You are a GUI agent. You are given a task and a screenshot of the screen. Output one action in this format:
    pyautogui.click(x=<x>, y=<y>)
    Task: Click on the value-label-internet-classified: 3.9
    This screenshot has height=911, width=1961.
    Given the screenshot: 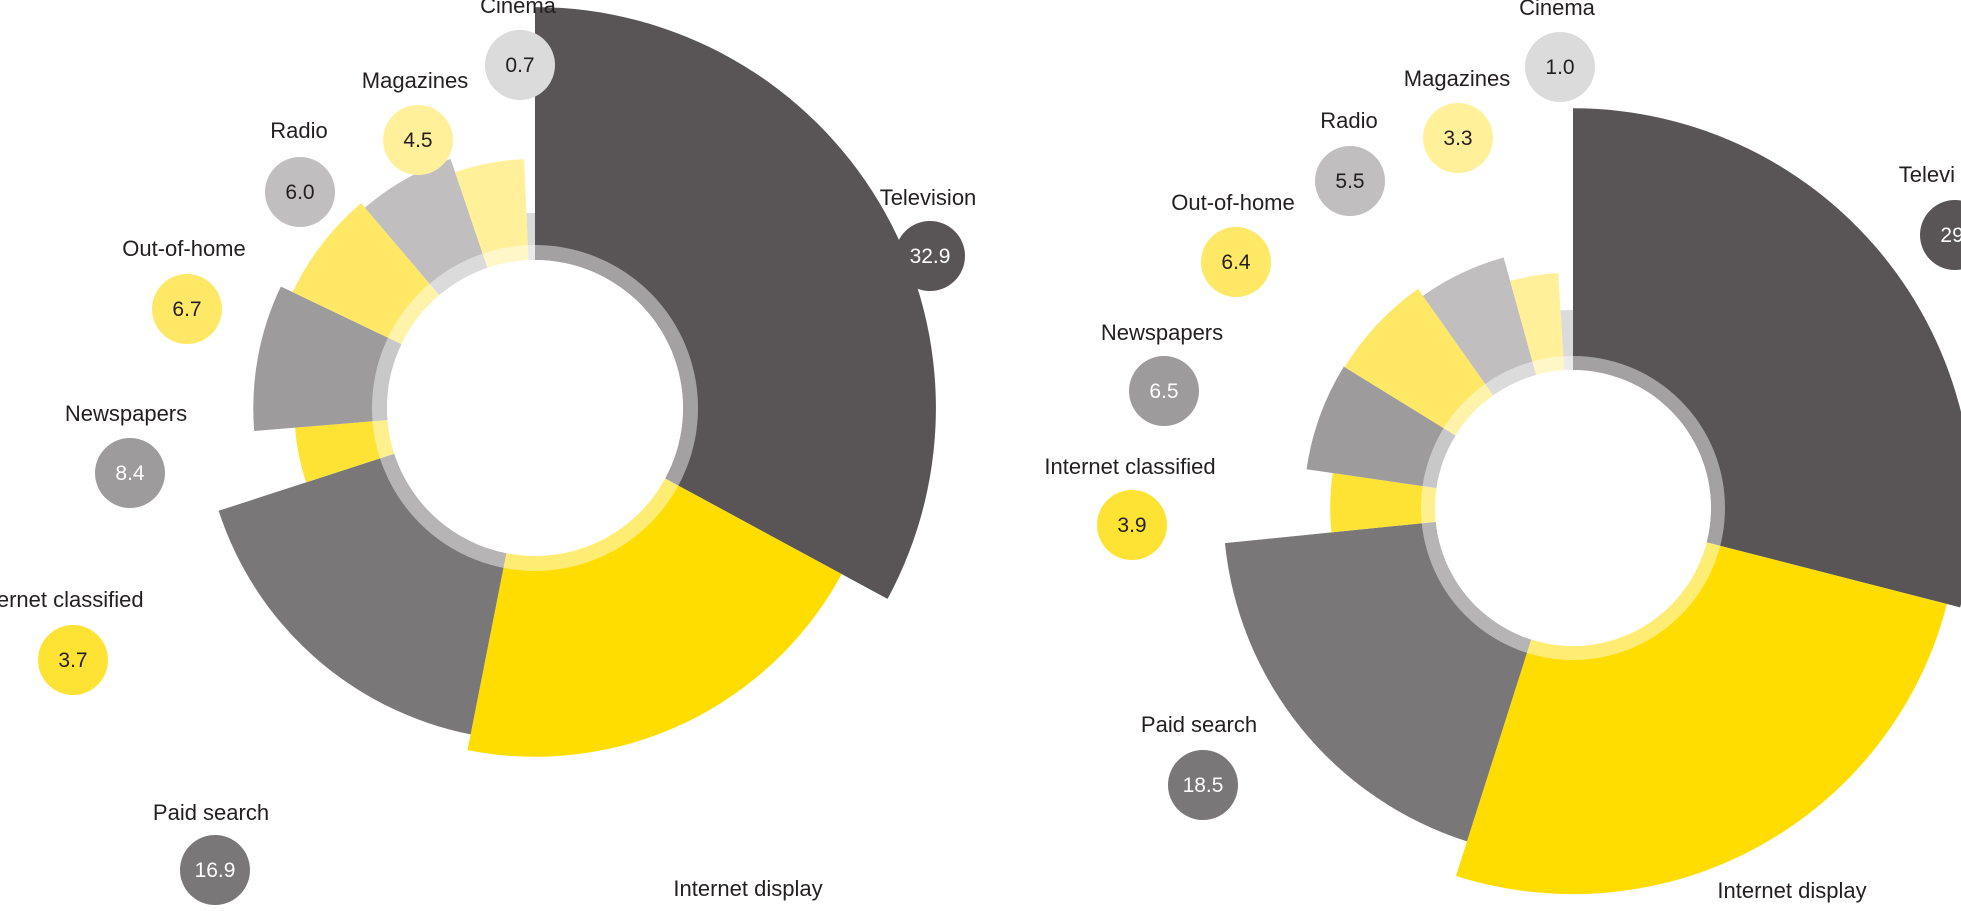 What is the action you would take?
    pyautogui.click(x=1131, y=525)
    